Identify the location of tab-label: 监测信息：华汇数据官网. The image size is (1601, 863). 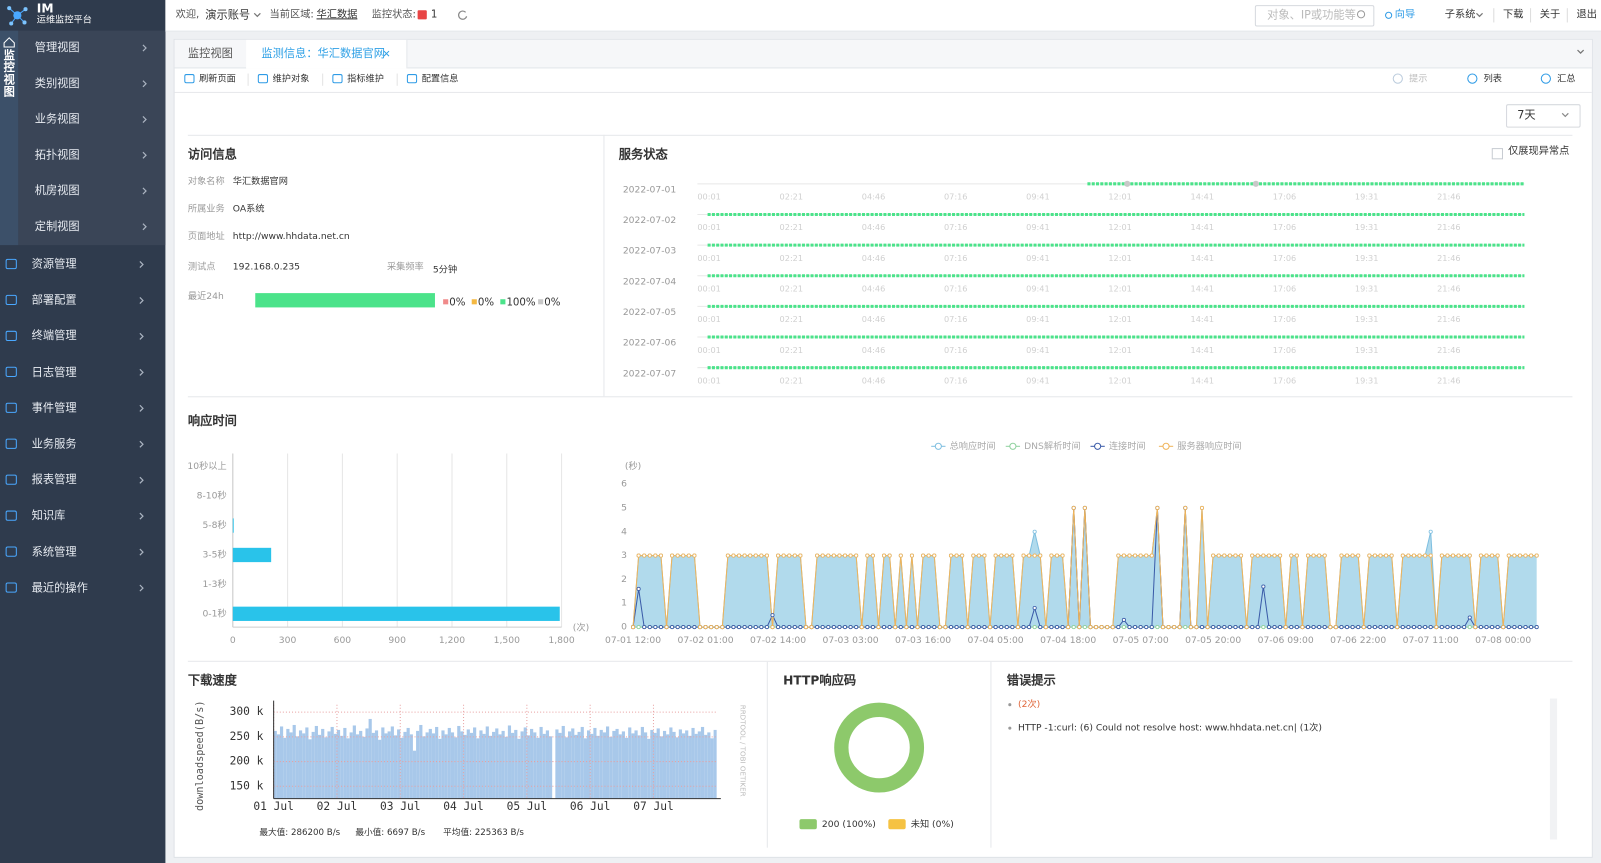
(323, 53).